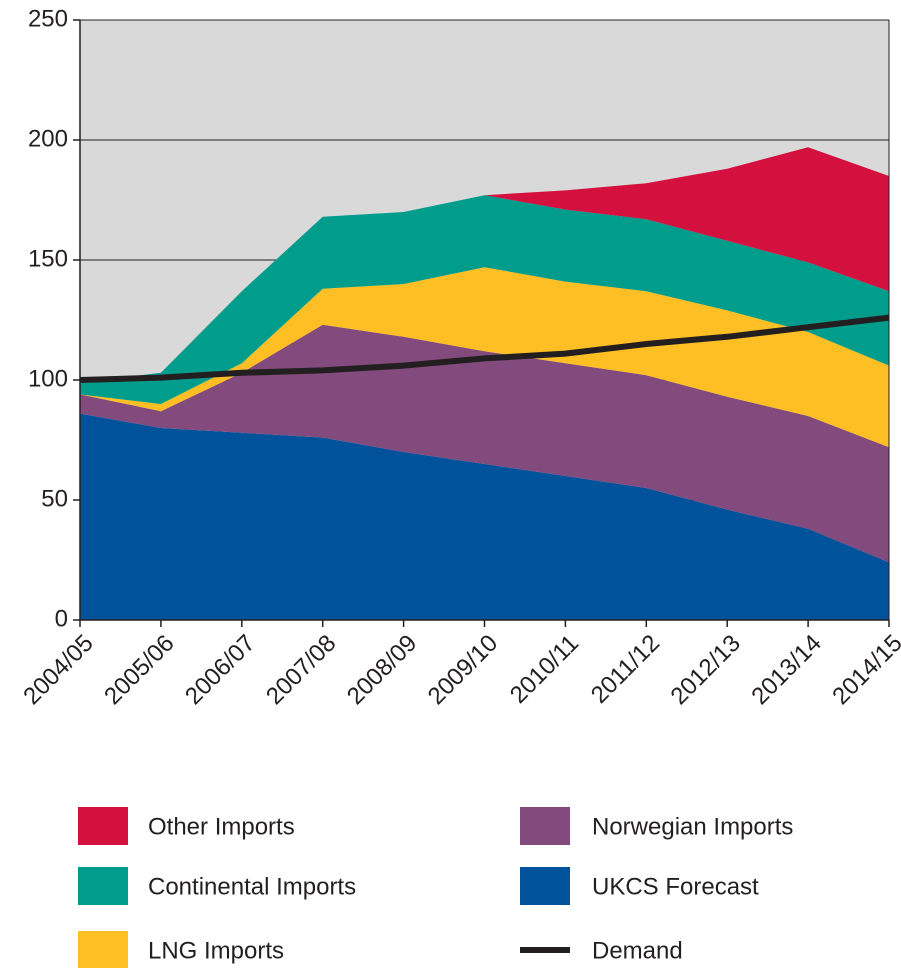 The height and width of the screenshot is (968, 901). Describe the element at coordinates (484, 348) in the screenshot. I see `demand-line` at that location.